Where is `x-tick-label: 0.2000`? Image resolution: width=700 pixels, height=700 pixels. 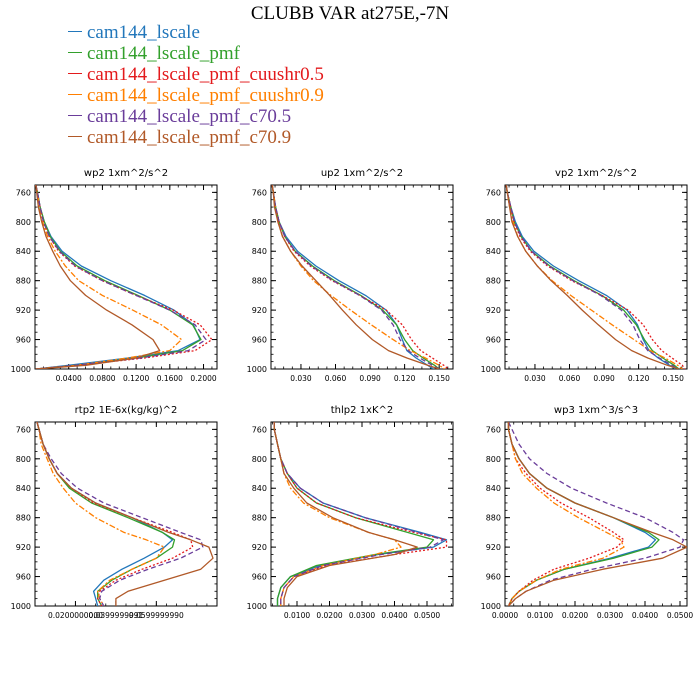
x-tick-label: 0.2000 is located at coordinates (203, 378).